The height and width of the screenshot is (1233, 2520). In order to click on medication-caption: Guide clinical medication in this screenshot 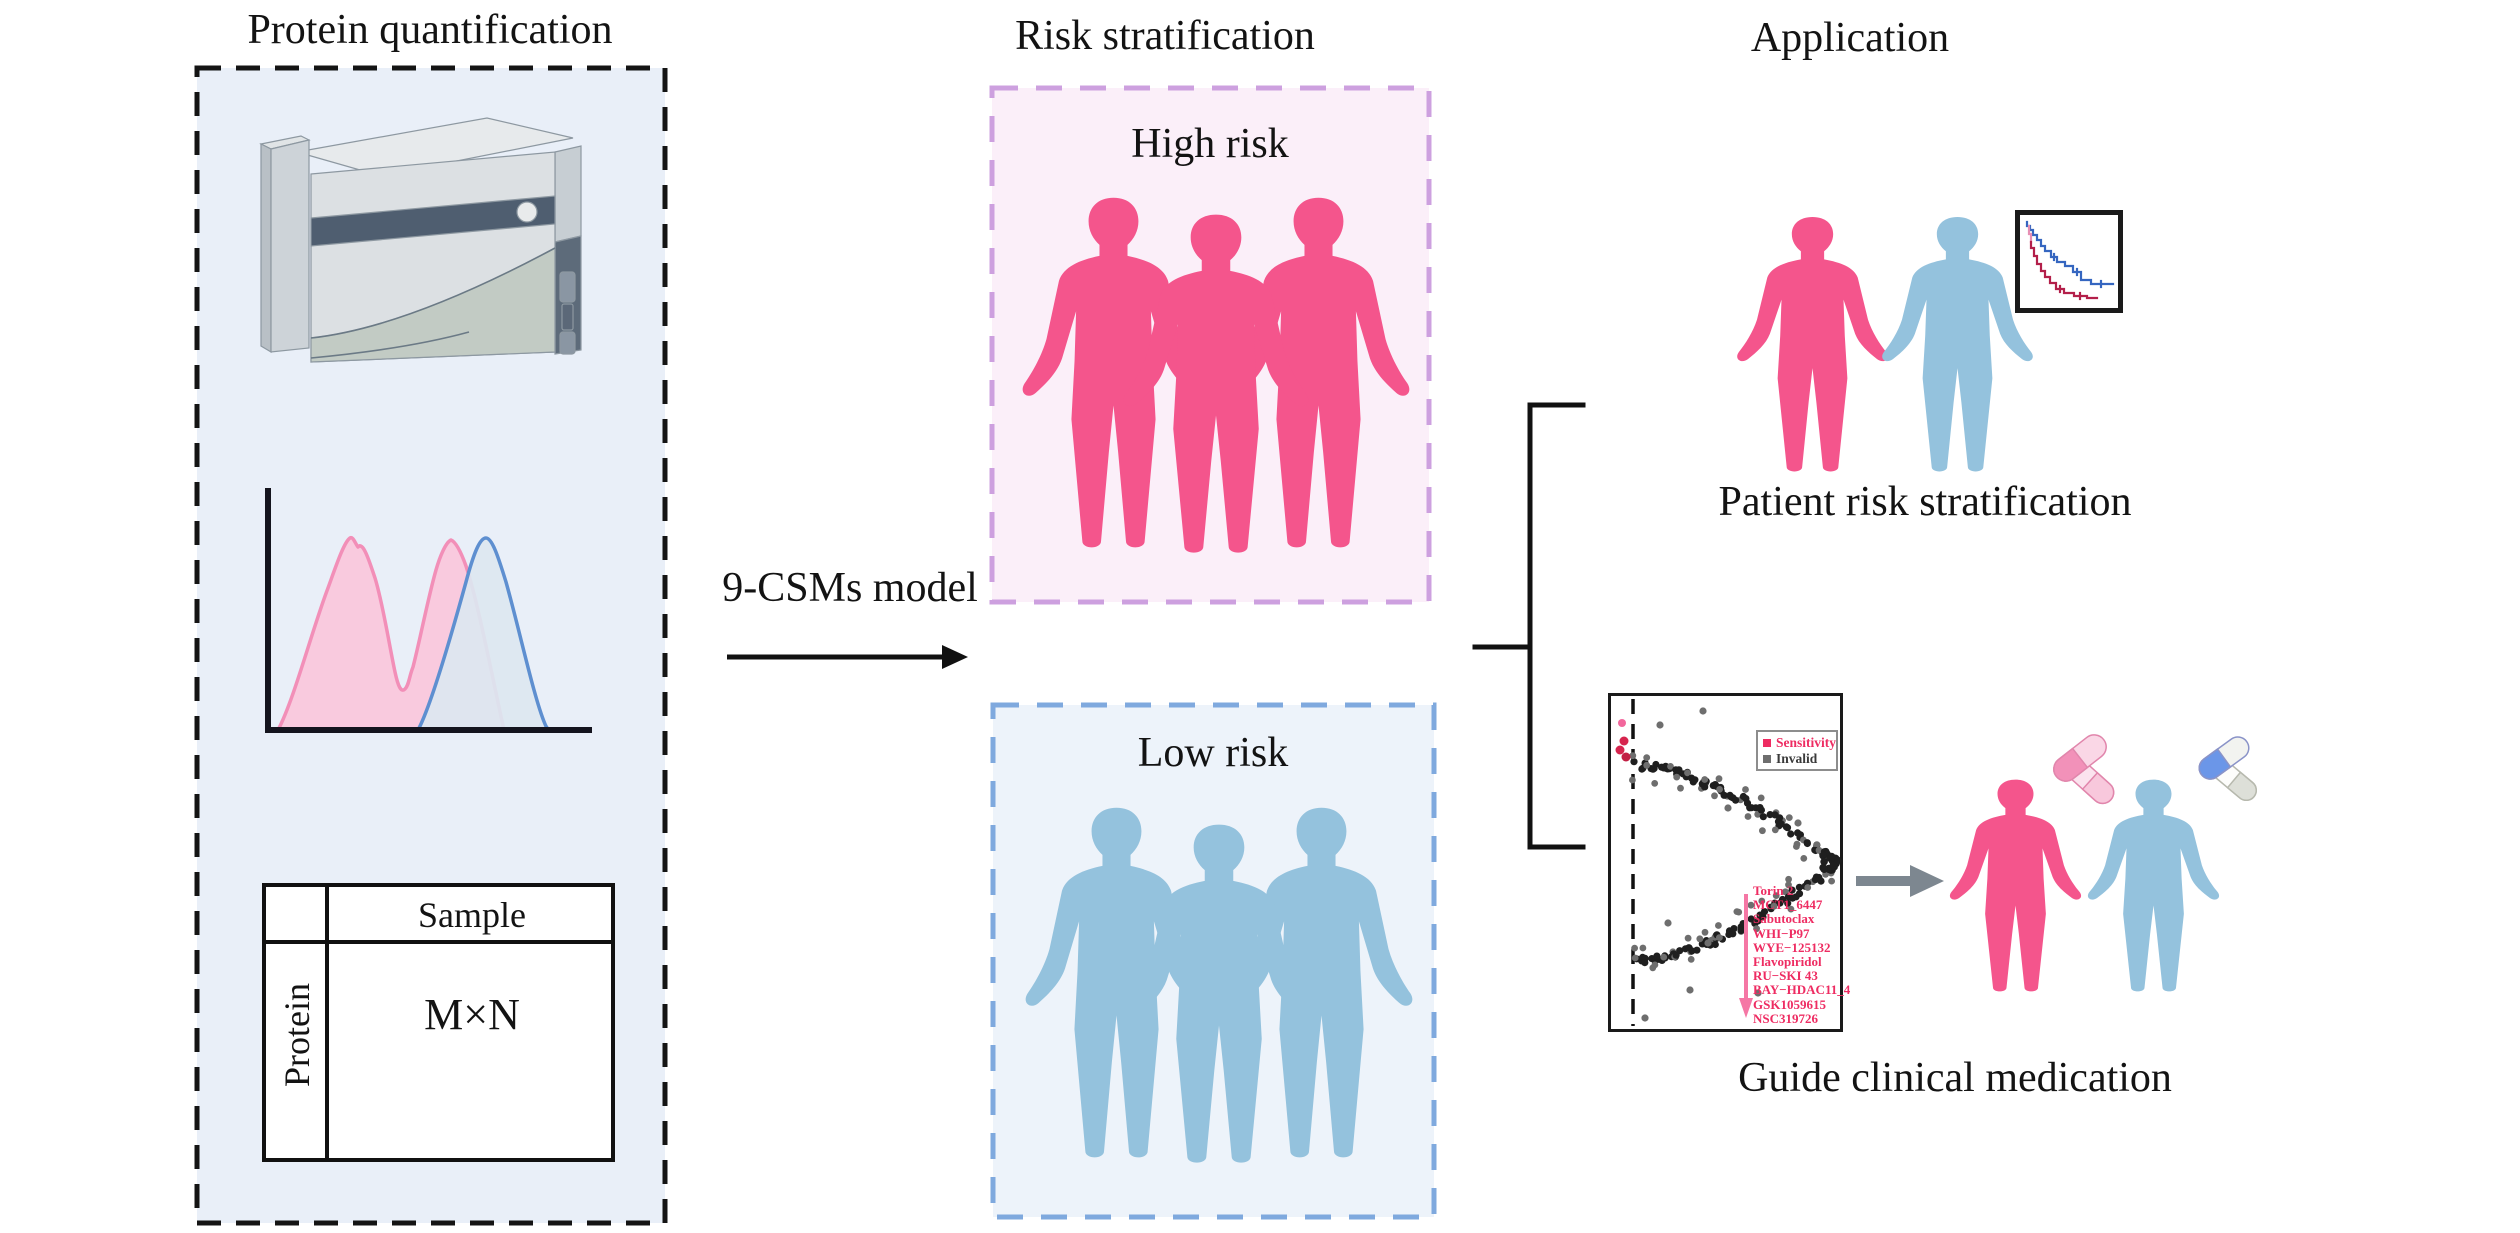, I will do `click(1955, 1078)`.